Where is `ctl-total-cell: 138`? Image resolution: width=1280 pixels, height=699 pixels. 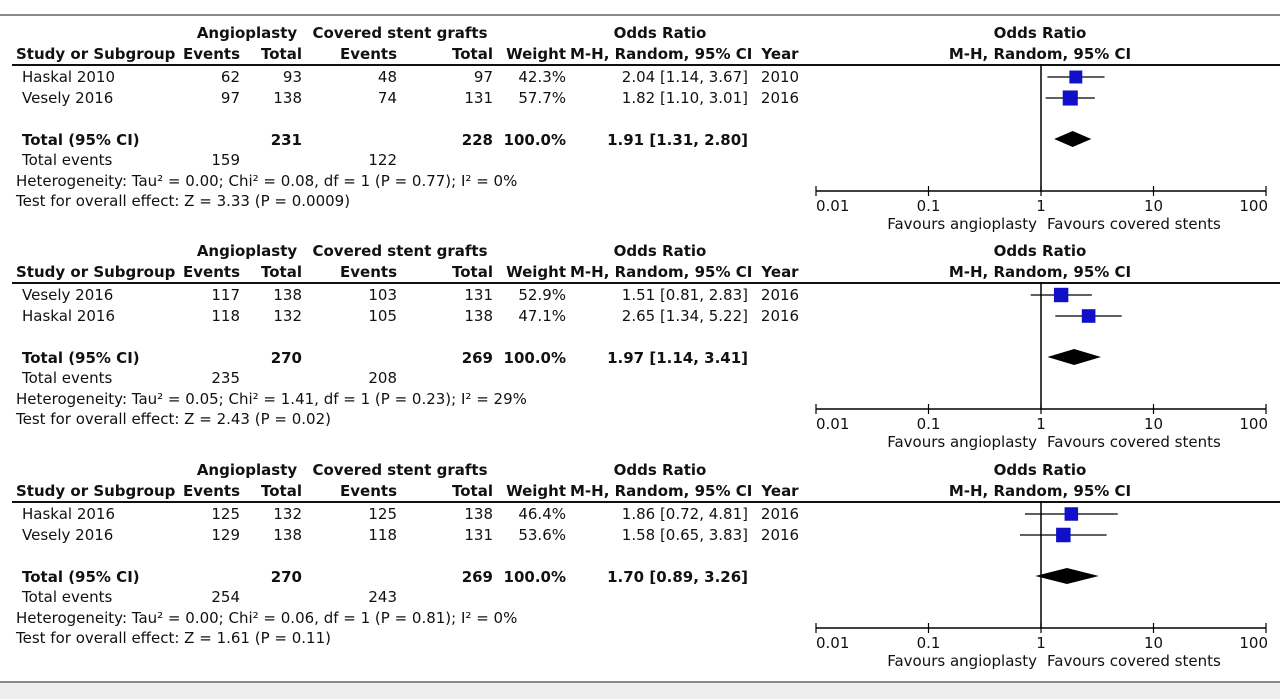
ctl-total-cell: 138 is located at coordinates (478, 316).